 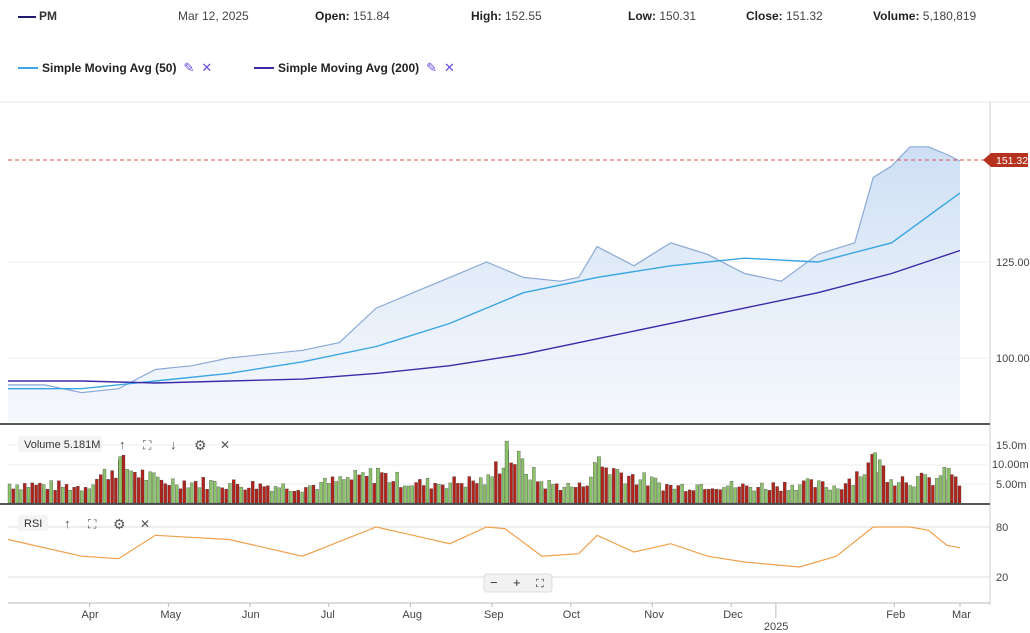 I want to click on zoom-in-button: +, so click(x=517, y=582).